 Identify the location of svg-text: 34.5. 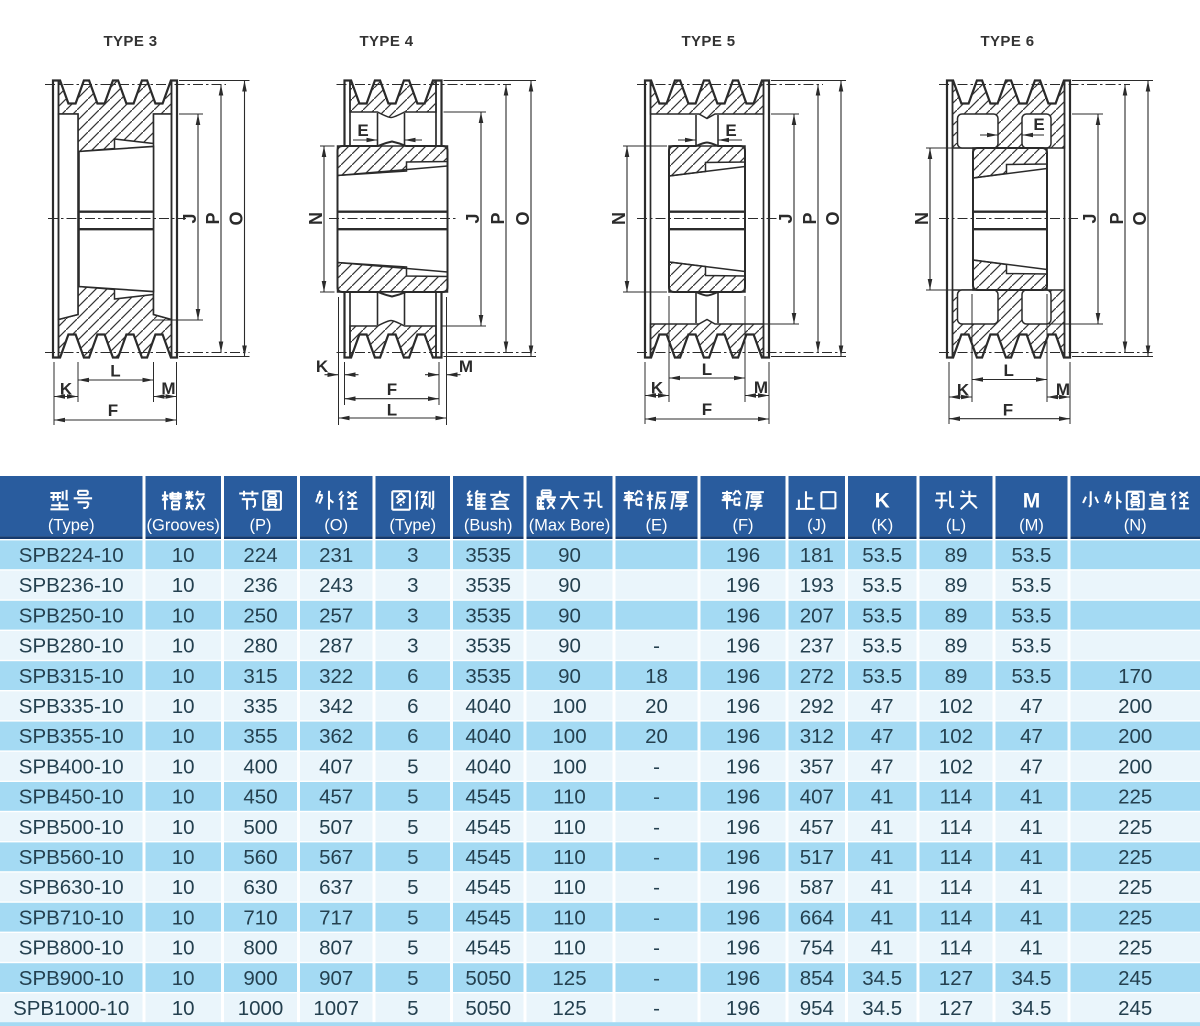
(1032, 1008).